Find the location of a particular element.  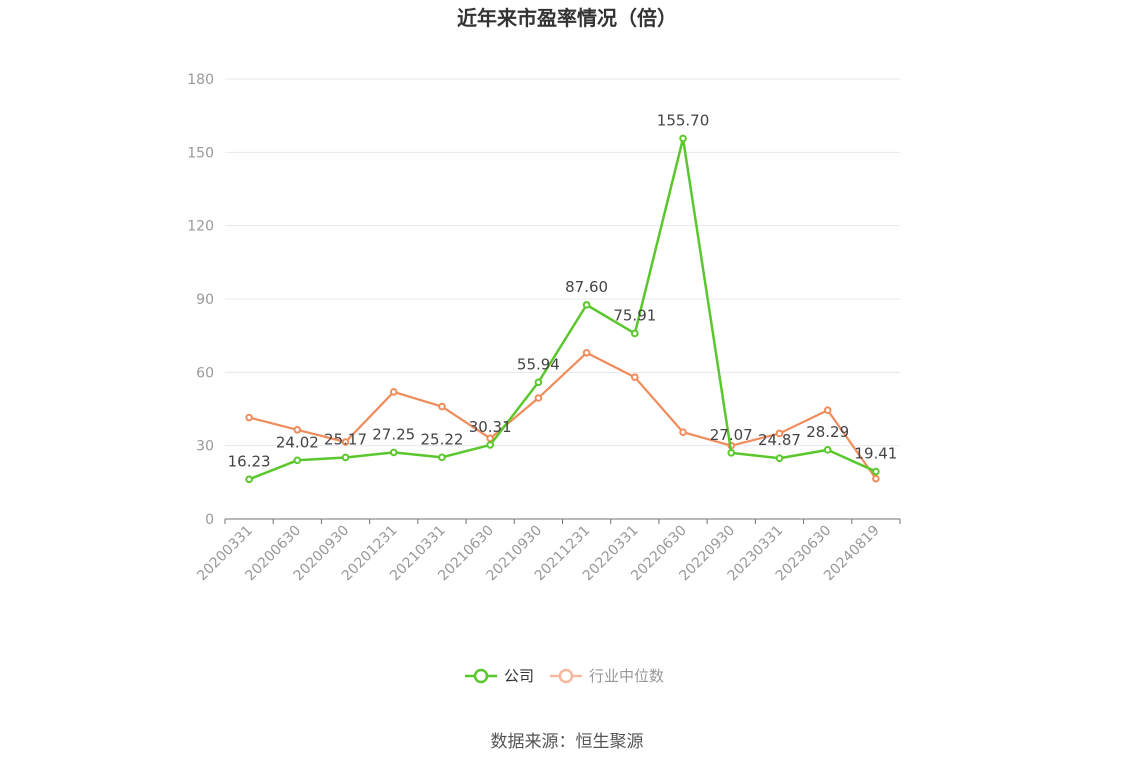

y-tick-label: 60 is located at coordinates (205, 373).